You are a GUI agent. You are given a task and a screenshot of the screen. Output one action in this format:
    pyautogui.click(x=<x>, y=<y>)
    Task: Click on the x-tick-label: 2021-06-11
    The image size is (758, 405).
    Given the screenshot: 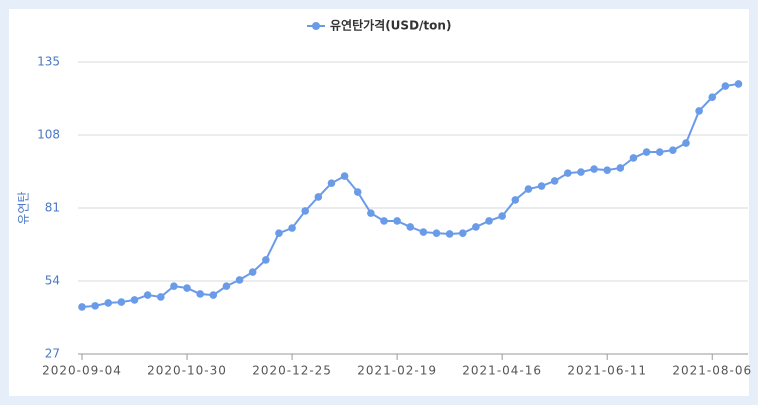 What is the action you would take?
    pyautogui.click(x=607, y=371)
    